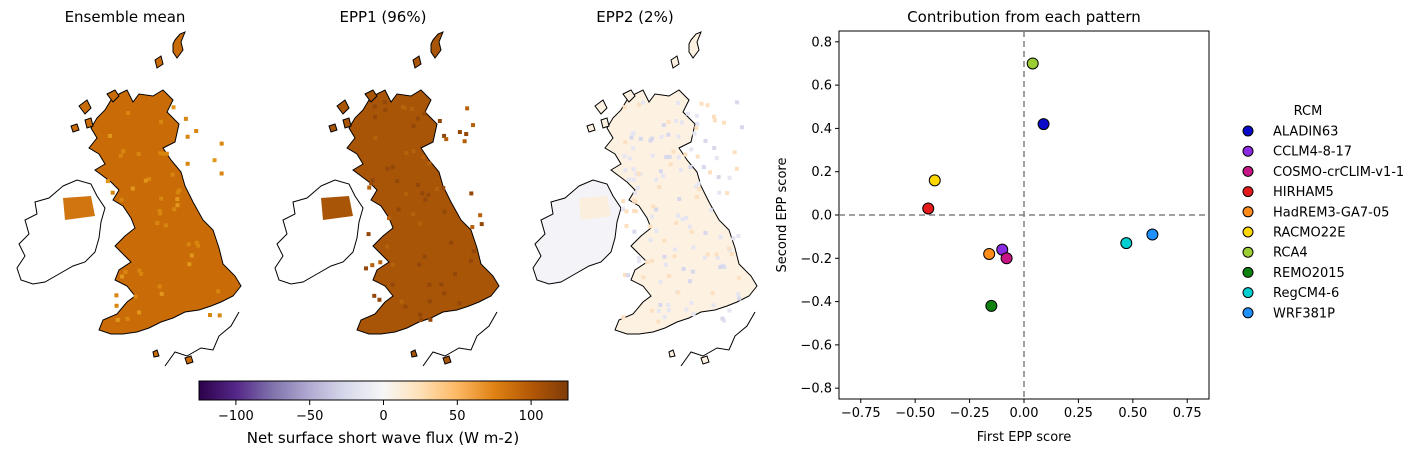  I want to click on y-tick-label: 0.0, so click(821, 216).